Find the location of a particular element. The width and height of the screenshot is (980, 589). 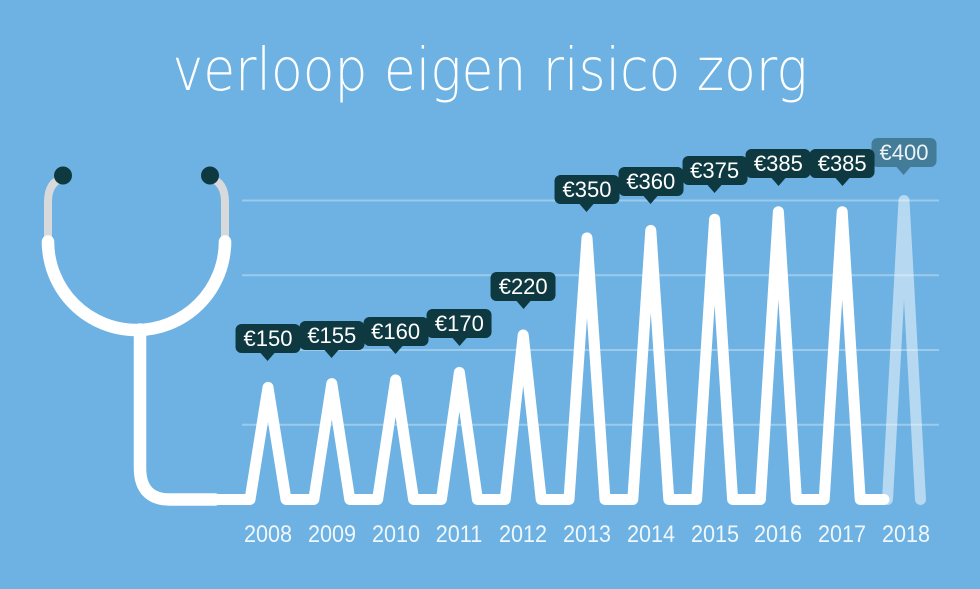

year-label: 2012 is located at coordinates (523, 534).